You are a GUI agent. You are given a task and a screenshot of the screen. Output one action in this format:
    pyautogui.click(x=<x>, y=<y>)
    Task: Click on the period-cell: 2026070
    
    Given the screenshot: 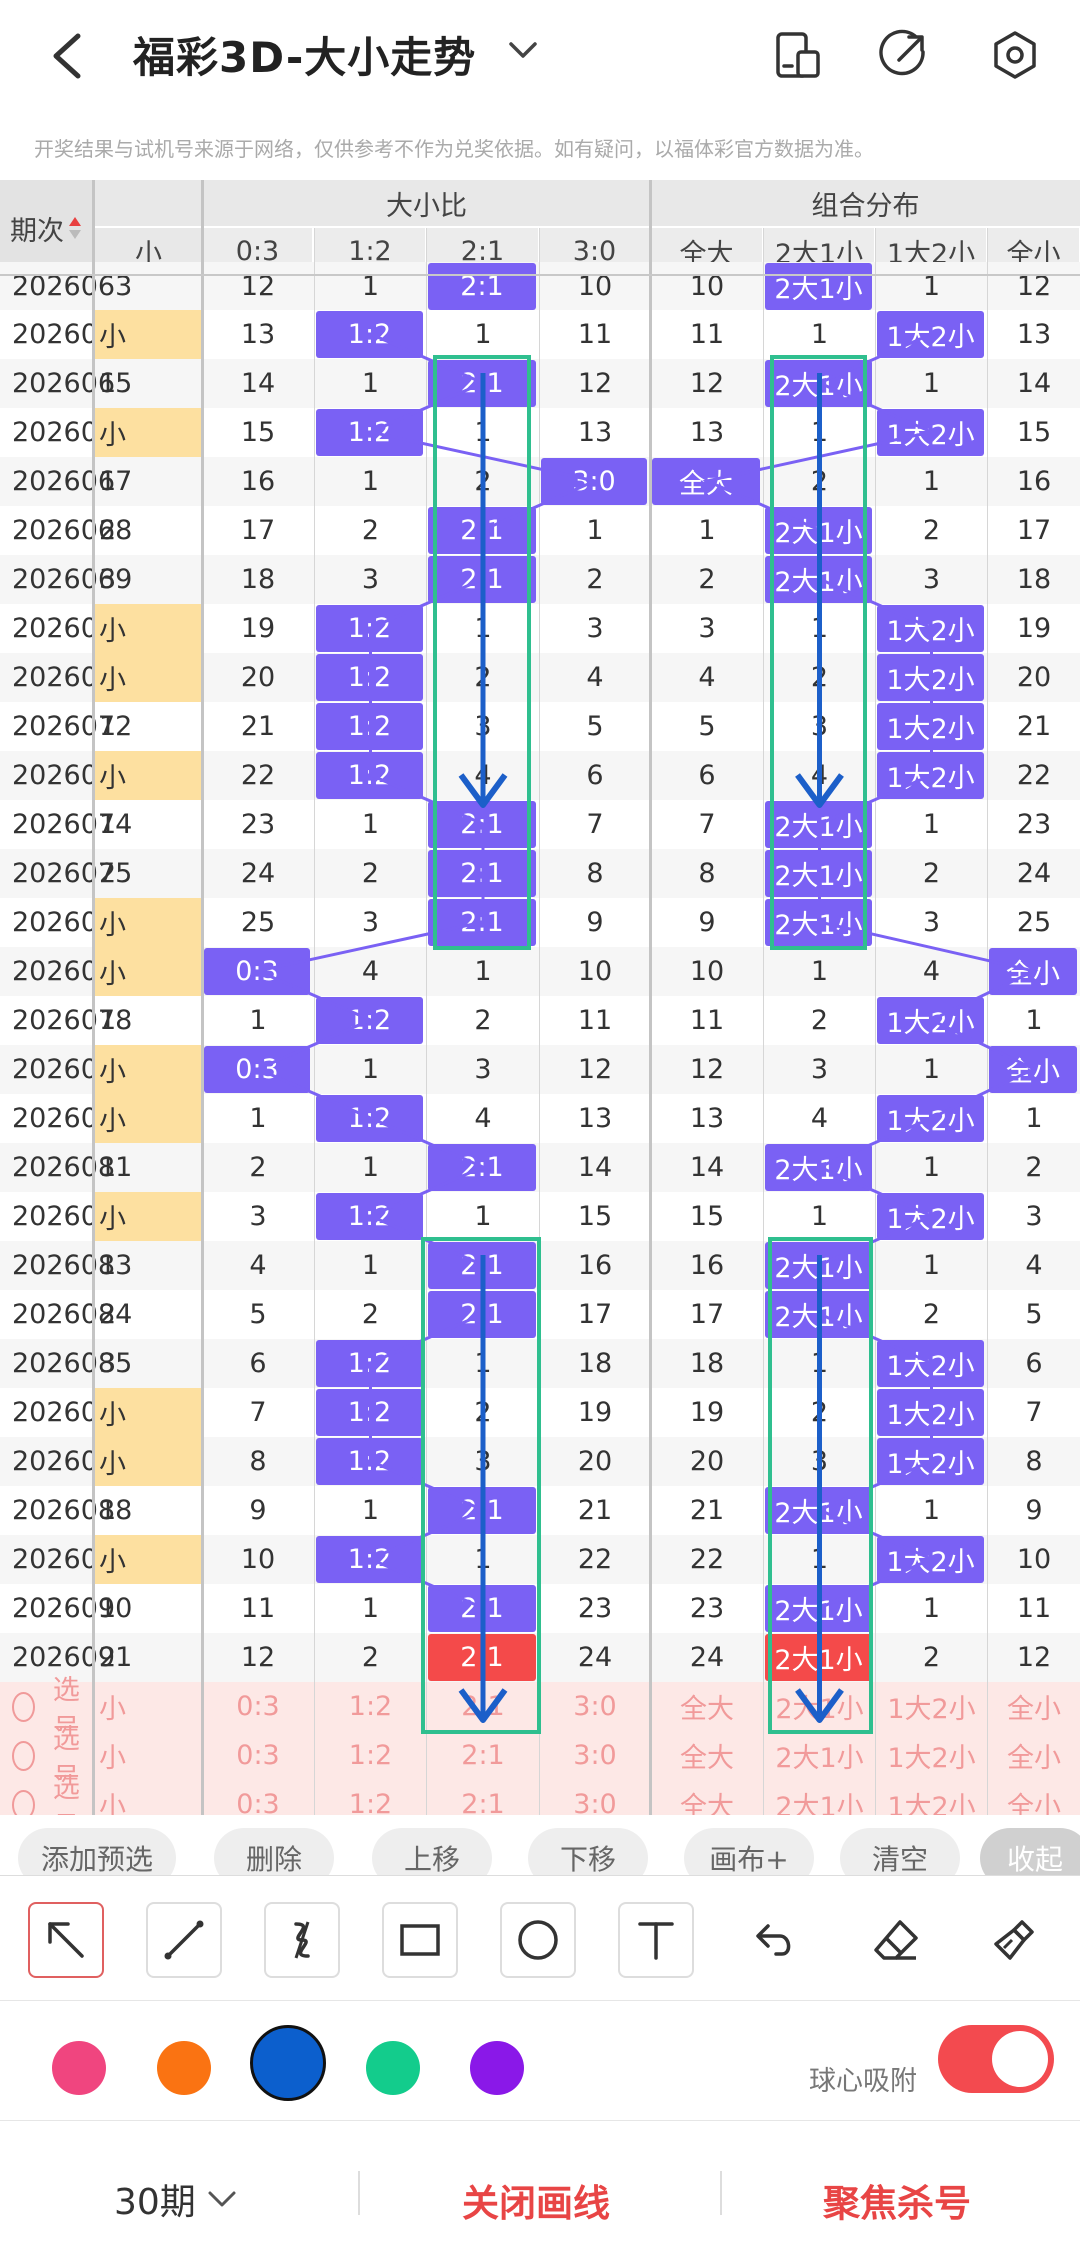 What is the action you would take?
    pyautogui.click(x=72, y=628)
    